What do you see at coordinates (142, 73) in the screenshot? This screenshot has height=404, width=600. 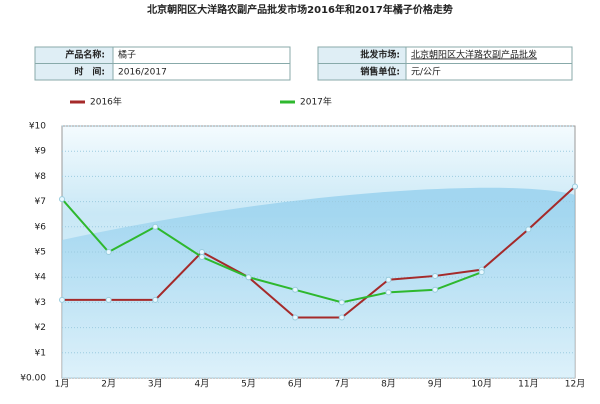 I see `info-value: 2016/2017` at bounding box center [142, 73].